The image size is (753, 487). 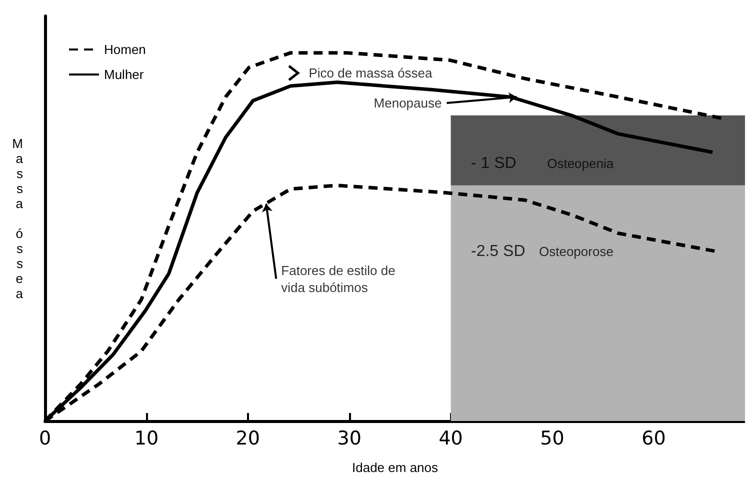 What do you see at coordinates (552, 439) in the screenshot?
I see `x-tick-label: 50` at bounding box center [552, 439].